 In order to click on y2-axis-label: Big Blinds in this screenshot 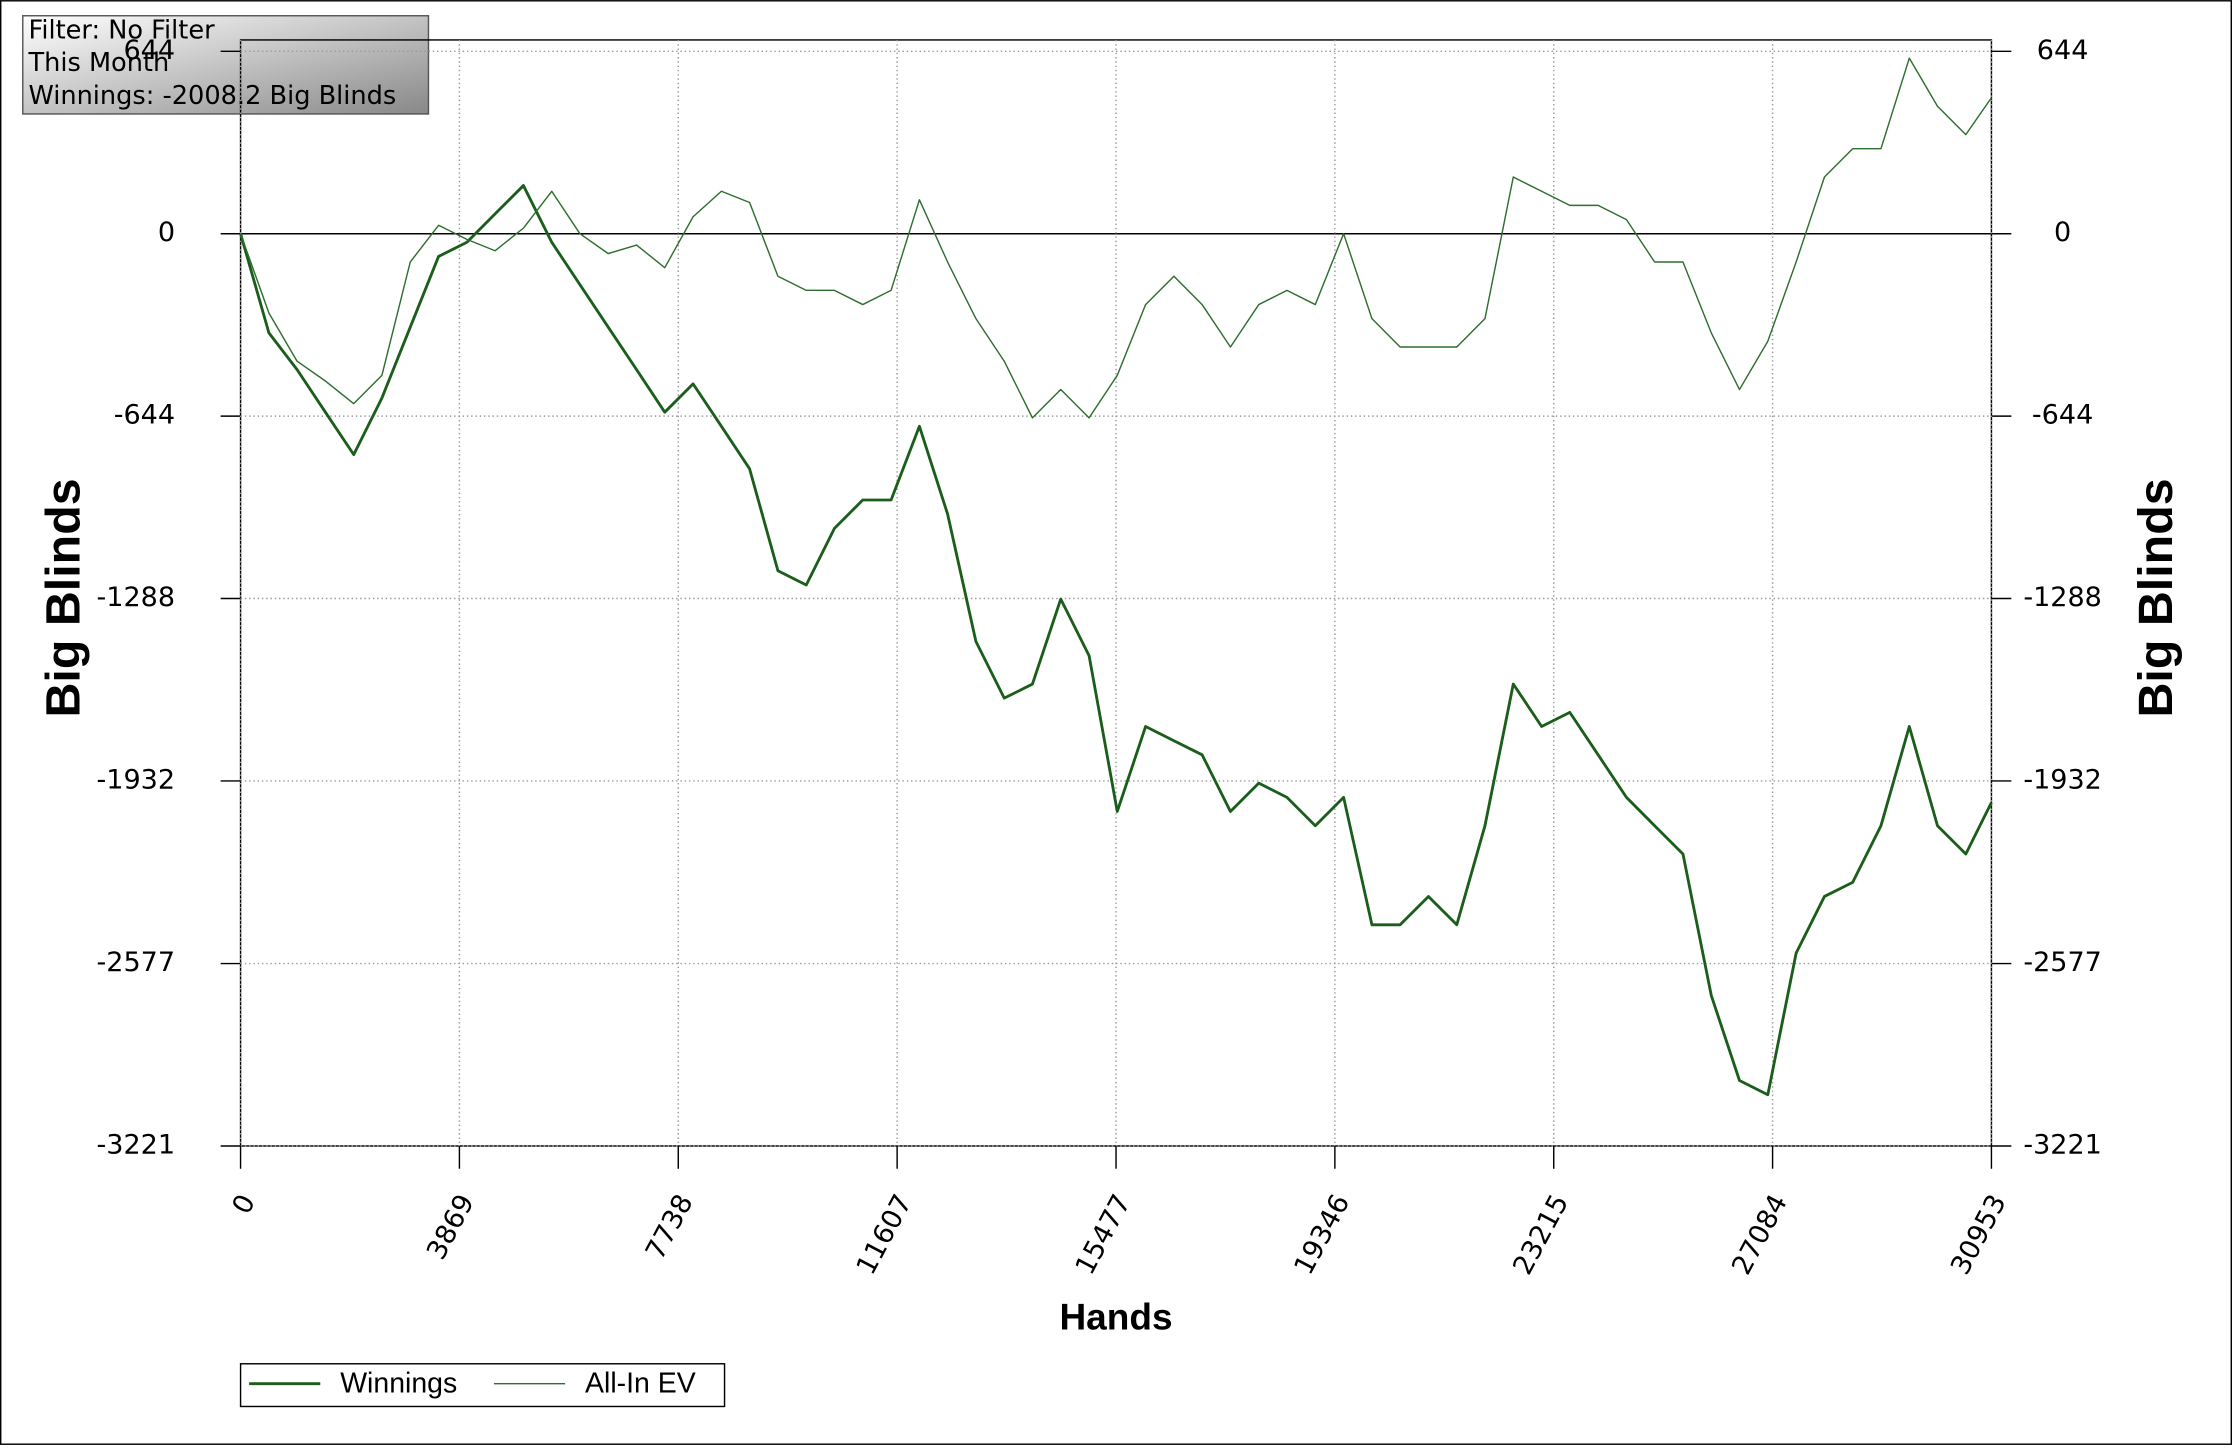, I will do `click(2156, 597)`.